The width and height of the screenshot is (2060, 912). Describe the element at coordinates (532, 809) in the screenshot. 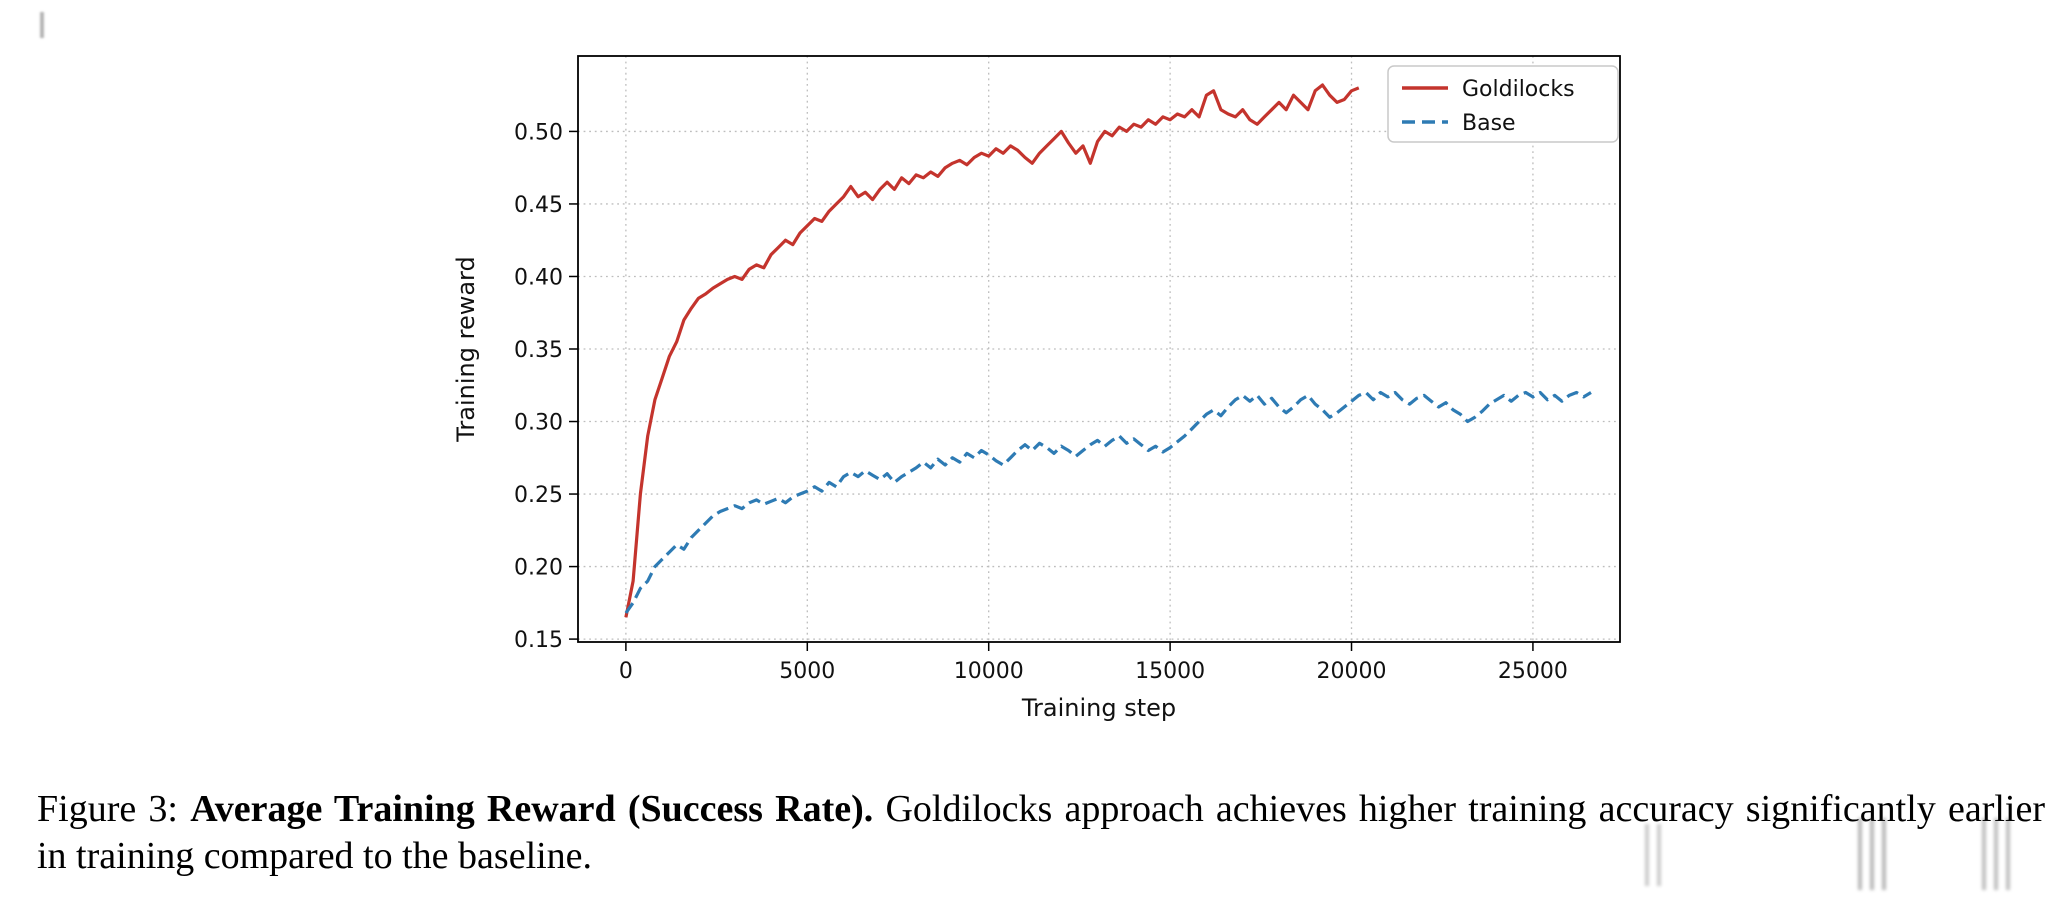

I see `caption-title: Average Training Reward (Success Rate).` at that location.